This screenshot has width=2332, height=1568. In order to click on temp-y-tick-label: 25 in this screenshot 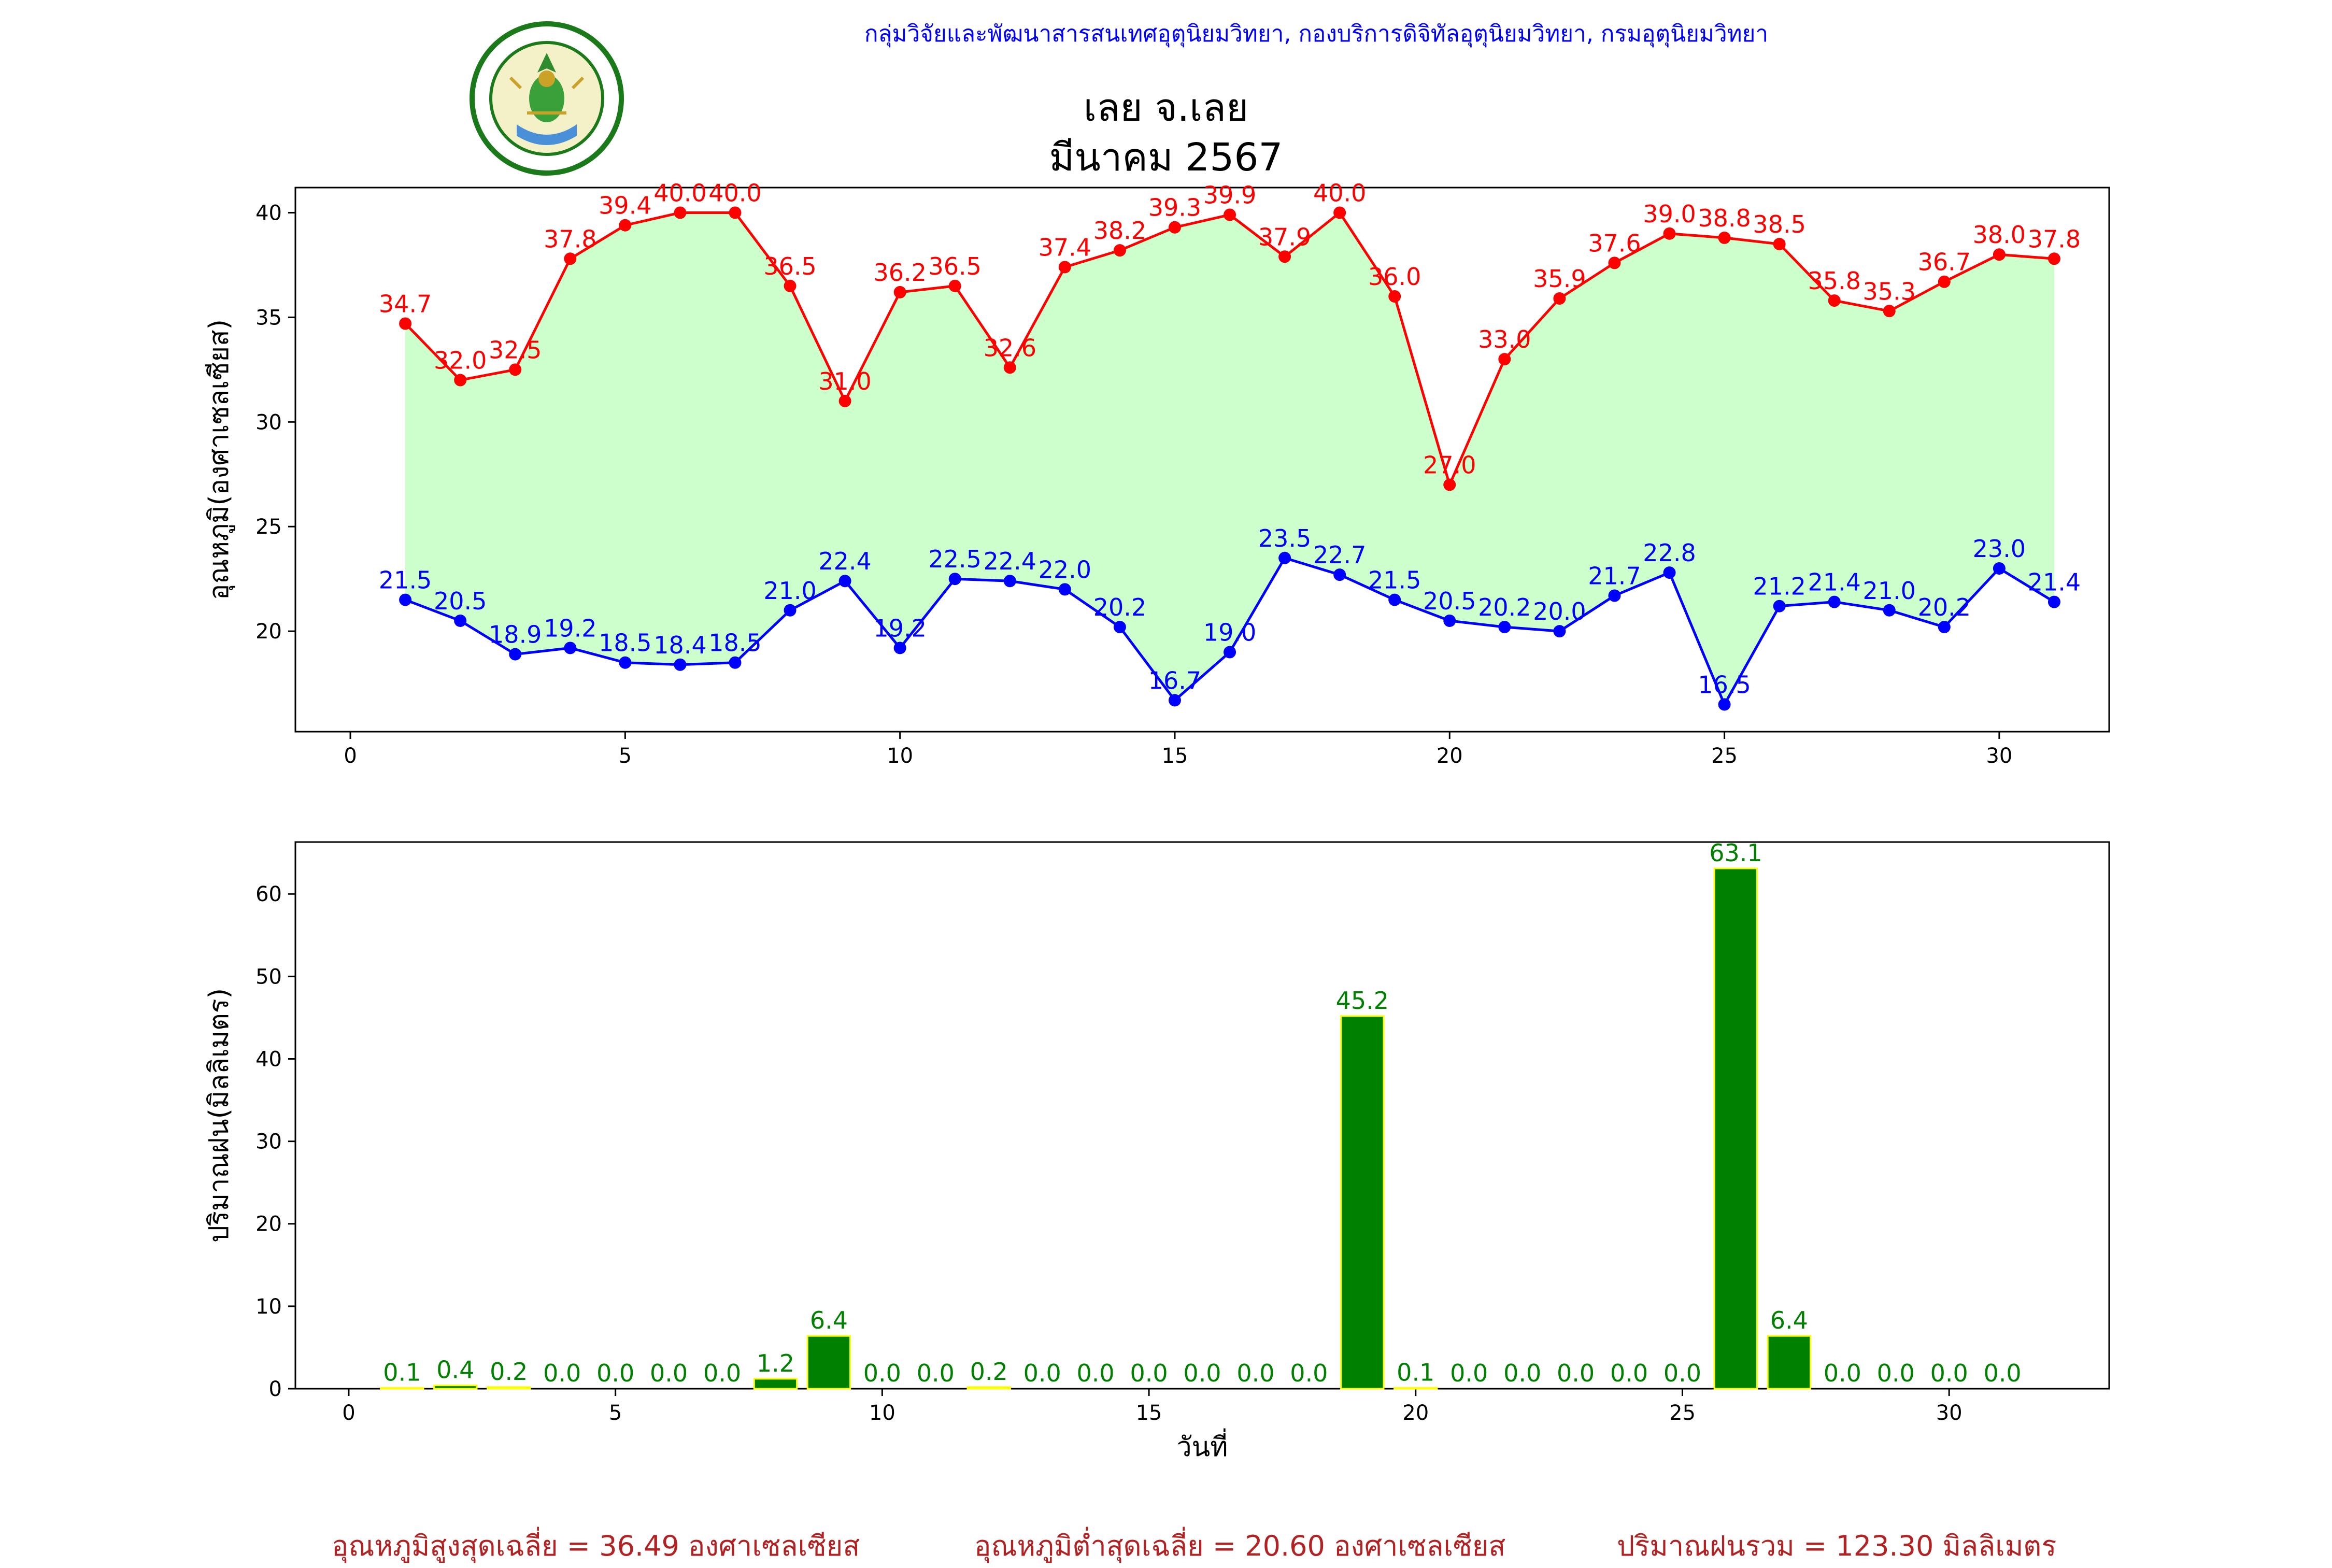, I will do `click(268, 527)`.